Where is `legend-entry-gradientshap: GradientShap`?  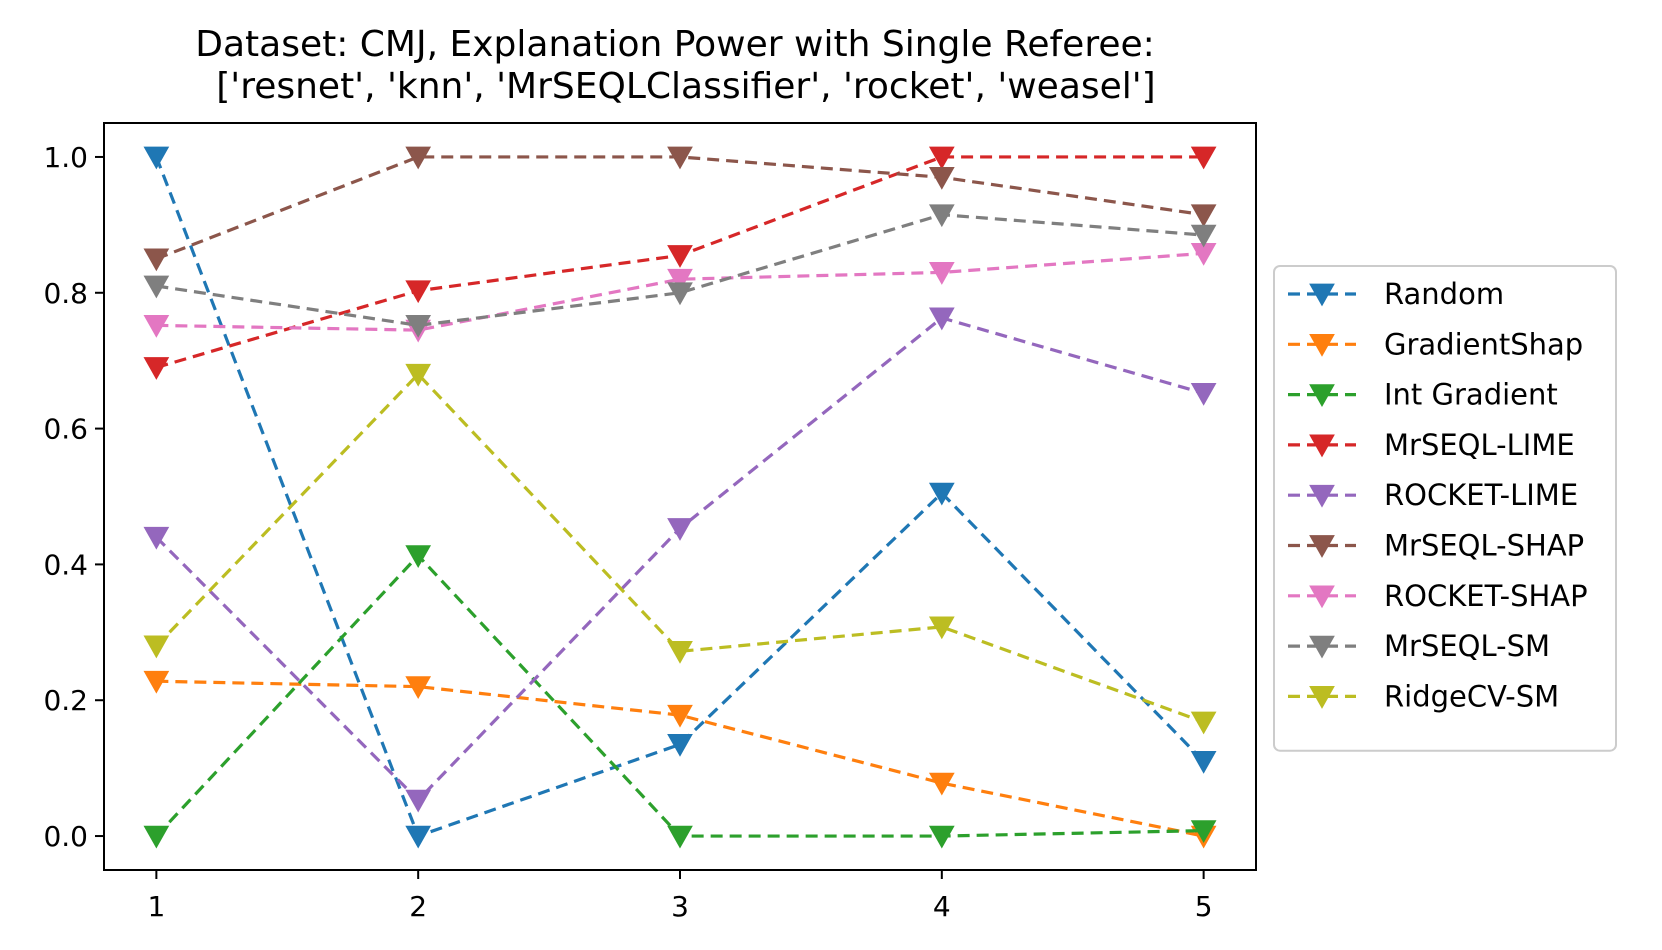
legend-entry-gradientshap: GradientShap is located at coordinates (1435, 344).